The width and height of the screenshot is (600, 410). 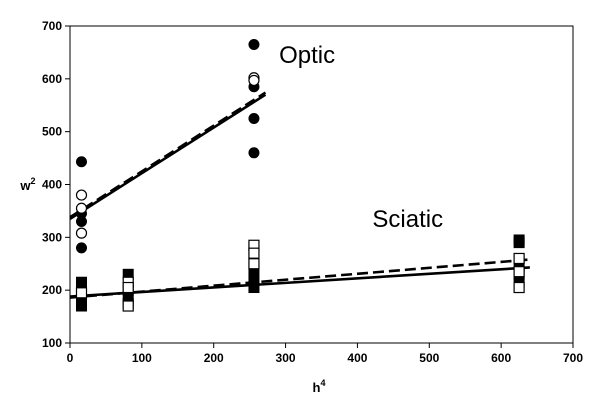 I want to click on x-tick-label: 100, so click(x=142, y=358).